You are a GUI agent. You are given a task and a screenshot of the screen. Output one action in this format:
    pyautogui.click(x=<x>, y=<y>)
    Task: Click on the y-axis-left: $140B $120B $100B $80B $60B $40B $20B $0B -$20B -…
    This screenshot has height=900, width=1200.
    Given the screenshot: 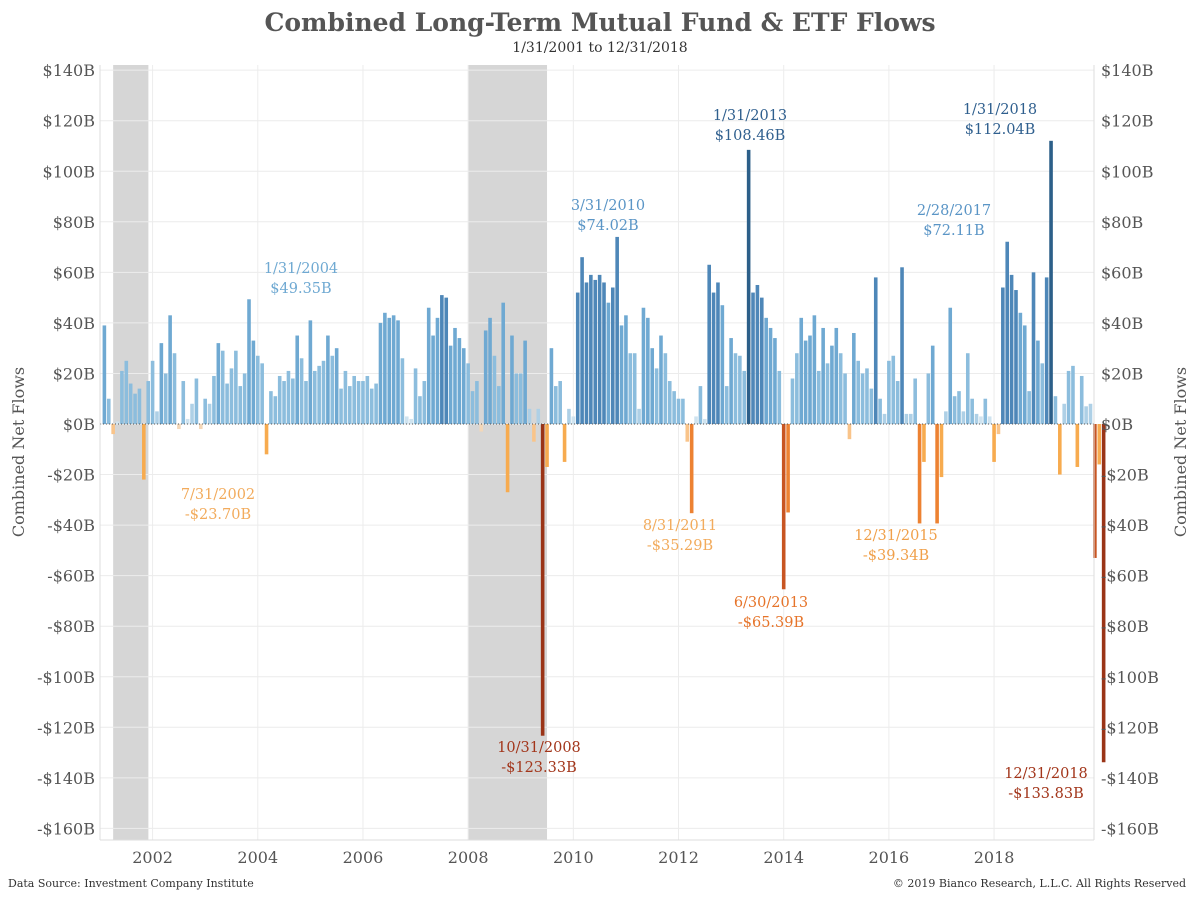 What is the action you would take?
    pyautogui.click(x=66, y=449)
    